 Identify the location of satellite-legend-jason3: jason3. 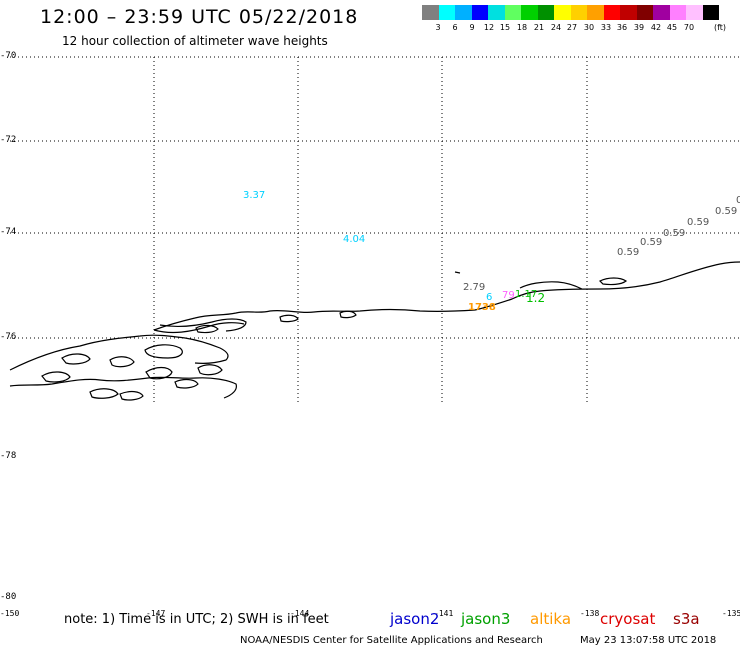
(486, 619).